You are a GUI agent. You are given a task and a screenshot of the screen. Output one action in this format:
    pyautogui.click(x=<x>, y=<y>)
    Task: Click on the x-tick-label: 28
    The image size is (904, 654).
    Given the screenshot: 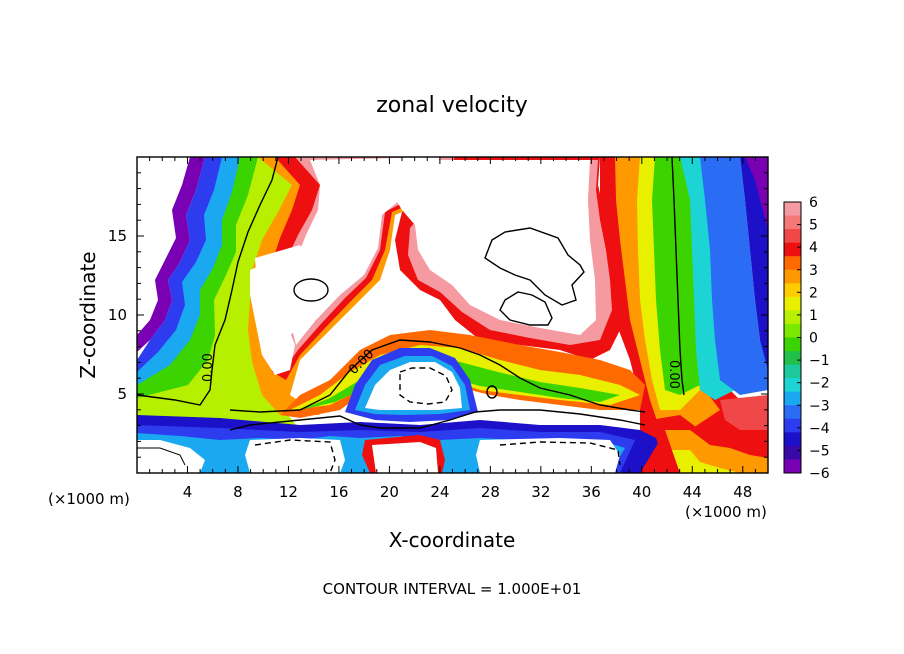 What is the action you would take?
    pyautogui.click(x=490, y=492)
    